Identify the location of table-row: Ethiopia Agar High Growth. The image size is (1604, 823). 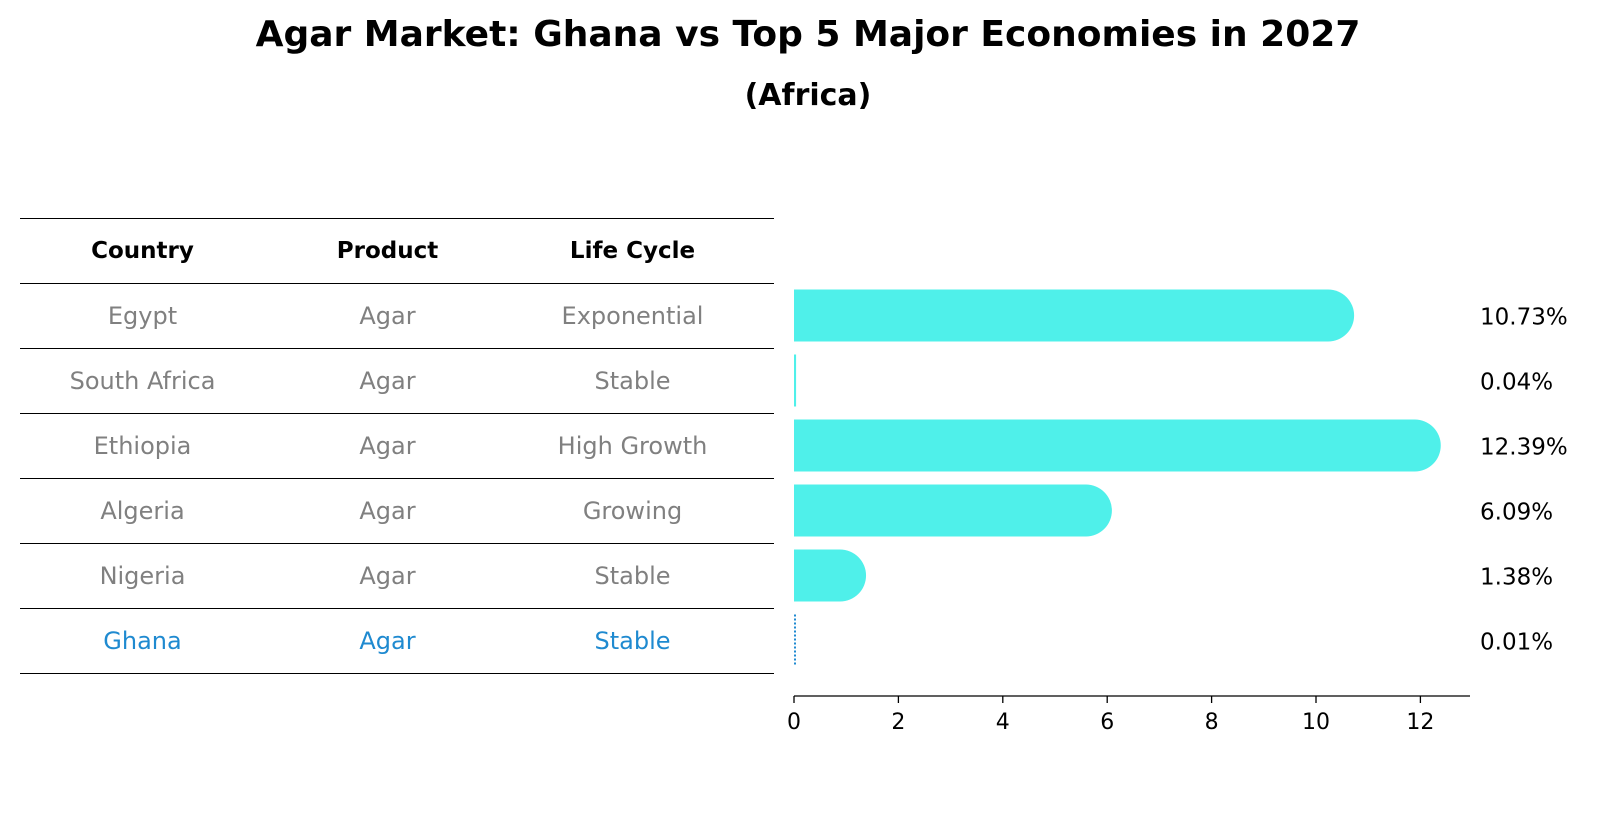
(397, 446).